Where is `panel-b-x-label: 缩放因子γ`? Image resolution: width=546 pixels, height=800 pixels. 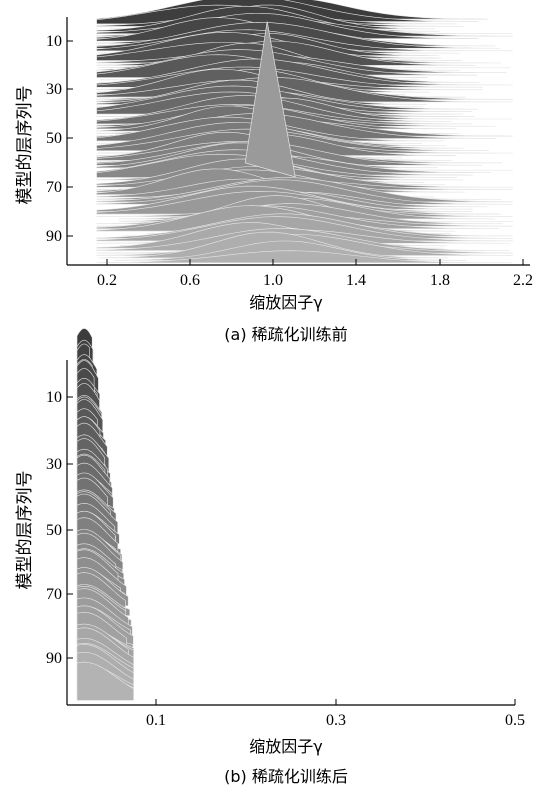 panel-b-x-label: 缩放因子γ is located at coordinates (285, 746).